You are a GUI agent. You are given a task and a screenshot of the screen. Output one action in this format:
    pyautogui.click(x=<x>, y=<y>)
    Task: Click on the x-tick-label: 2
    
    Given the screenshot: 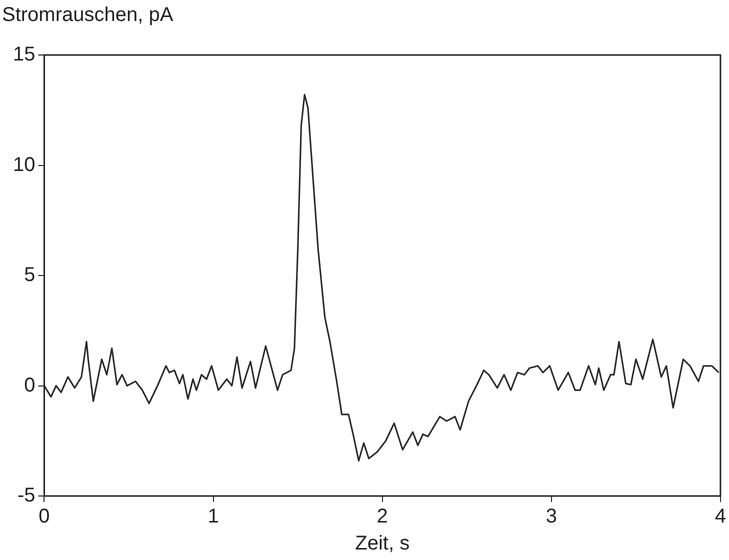 What is the action you would take?
    pyautogui.click(x=382, y=517)
    